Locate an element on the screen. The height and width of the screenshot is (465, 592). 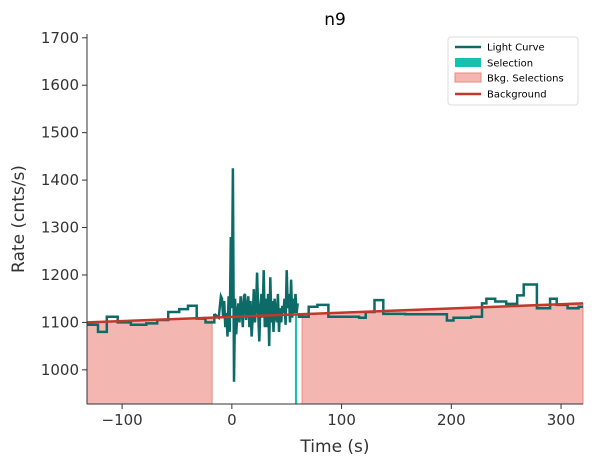
legend-label-background: Background is located at coordinates (517, 95).